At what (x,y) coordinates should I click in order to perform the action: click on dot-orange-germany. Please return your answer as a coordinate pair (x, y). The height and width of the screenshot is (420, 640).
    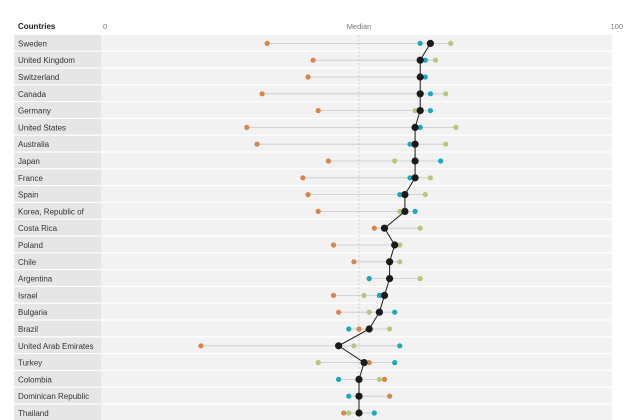
    Looking at the image, I should click on (318, 111).